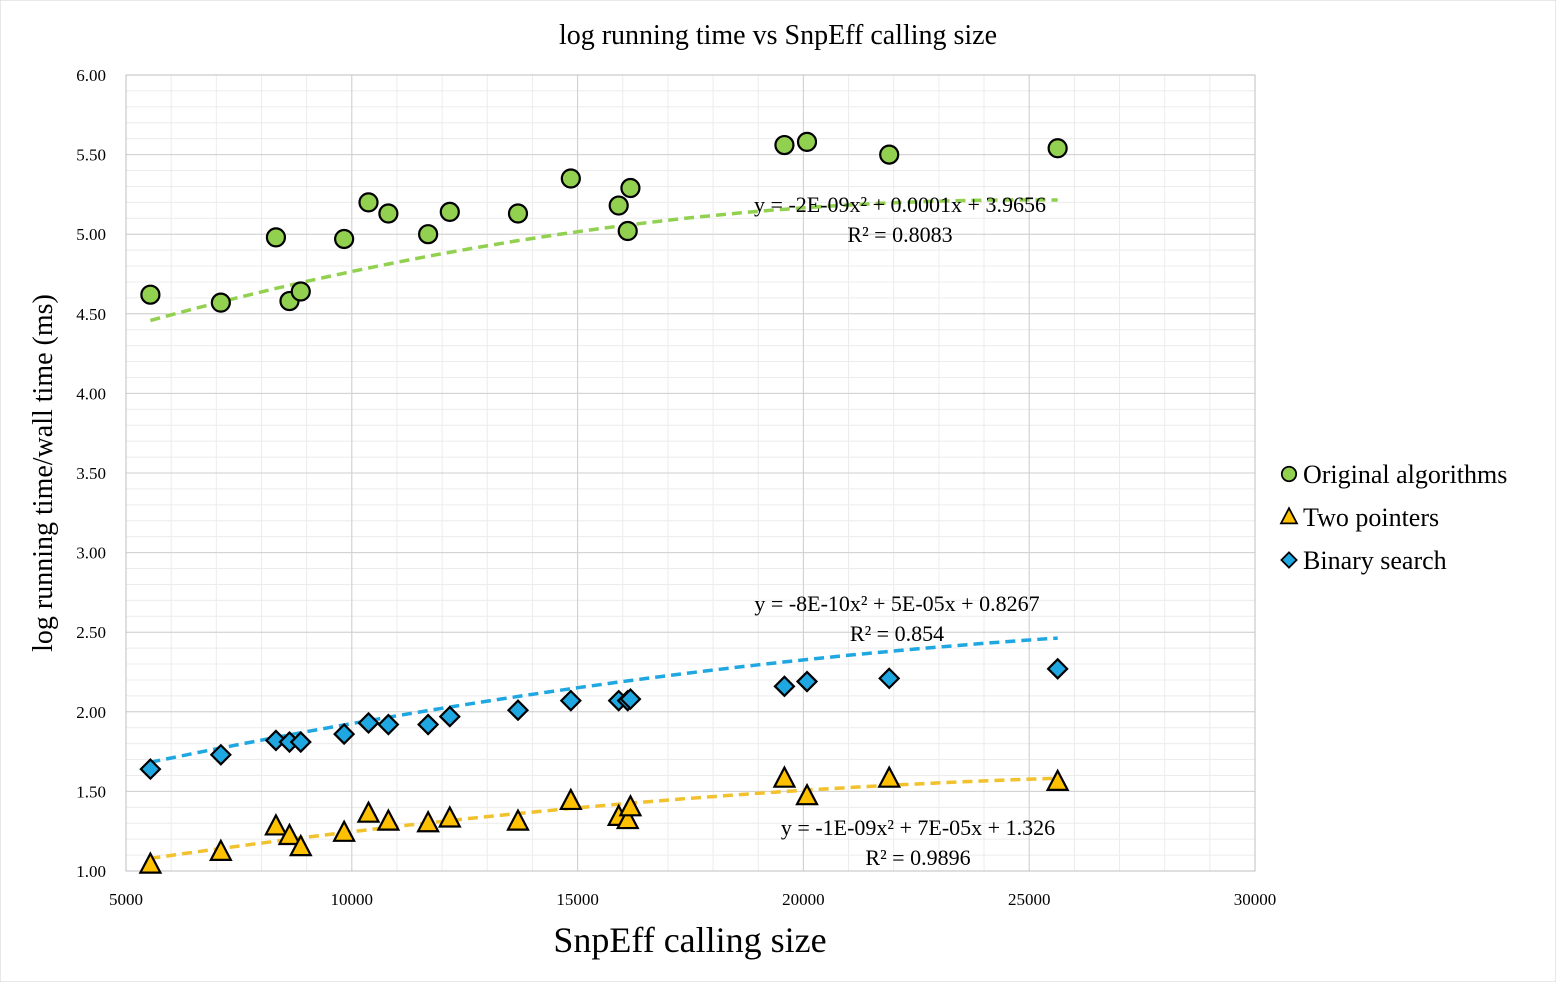 The height and width of the screenshot is (982, 1556). I want to click on y-tick-label: 3.00, so click(91, 553).